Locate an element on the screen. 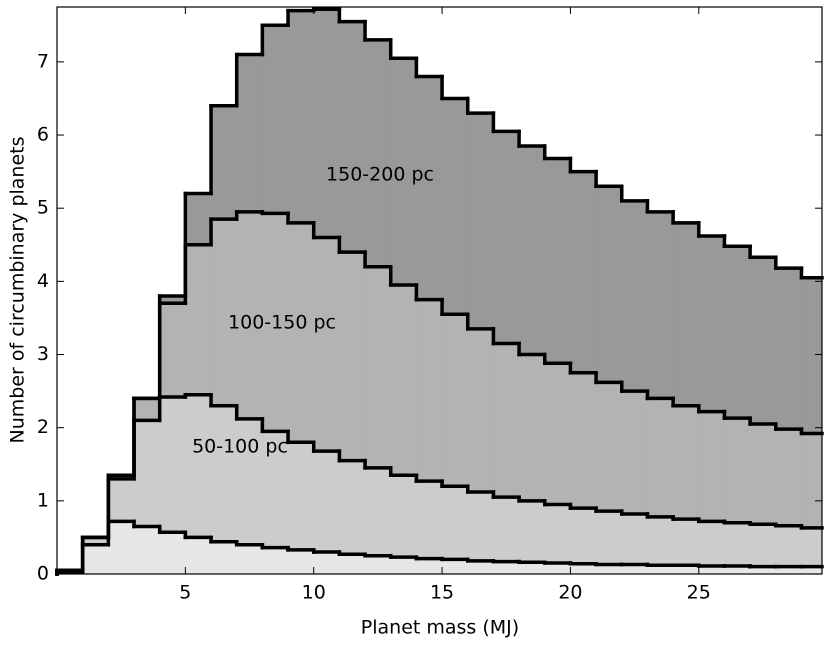 This screenshot has height=649, width=830. y-tick-label: 2 is located at coordinates (43, 427).